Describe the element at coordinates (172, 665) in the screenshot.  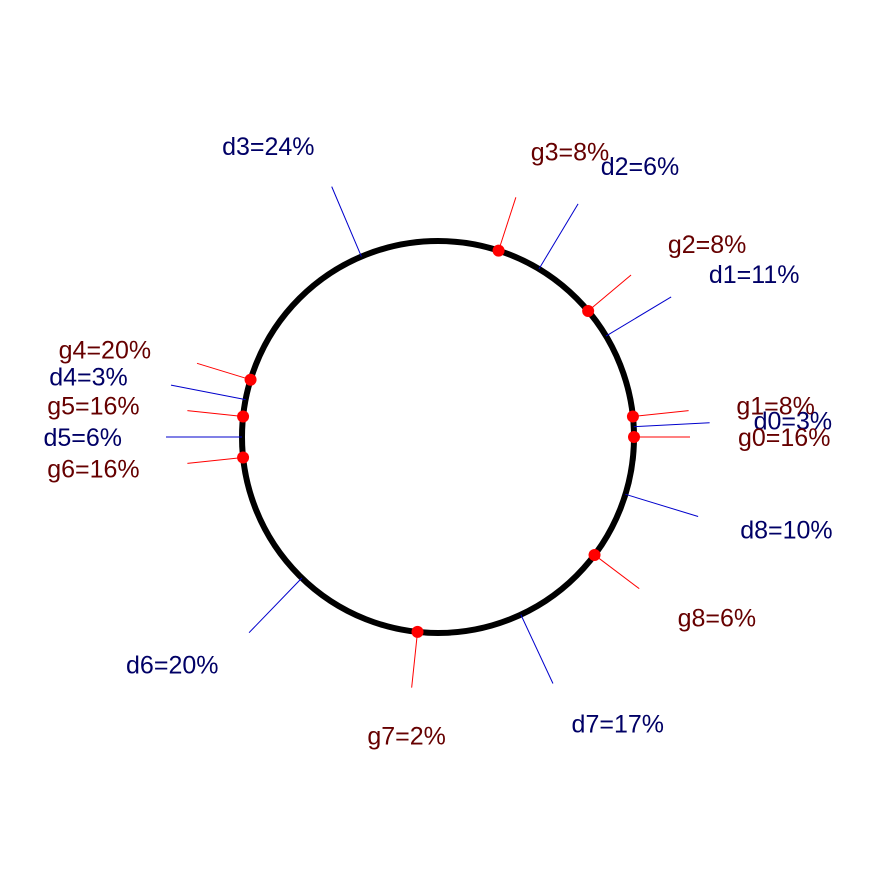
I see `d-label-6: d6=20%` at that location.